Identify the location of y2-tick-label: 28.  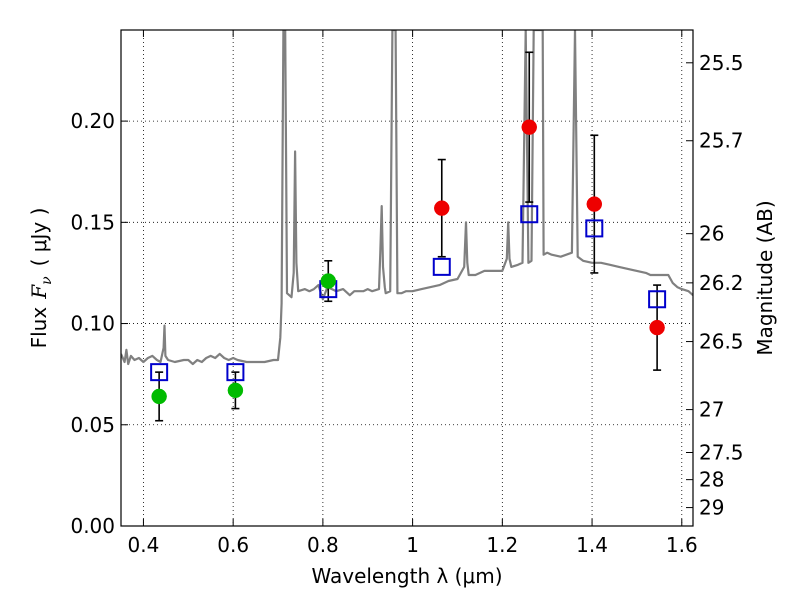
(711, 480).